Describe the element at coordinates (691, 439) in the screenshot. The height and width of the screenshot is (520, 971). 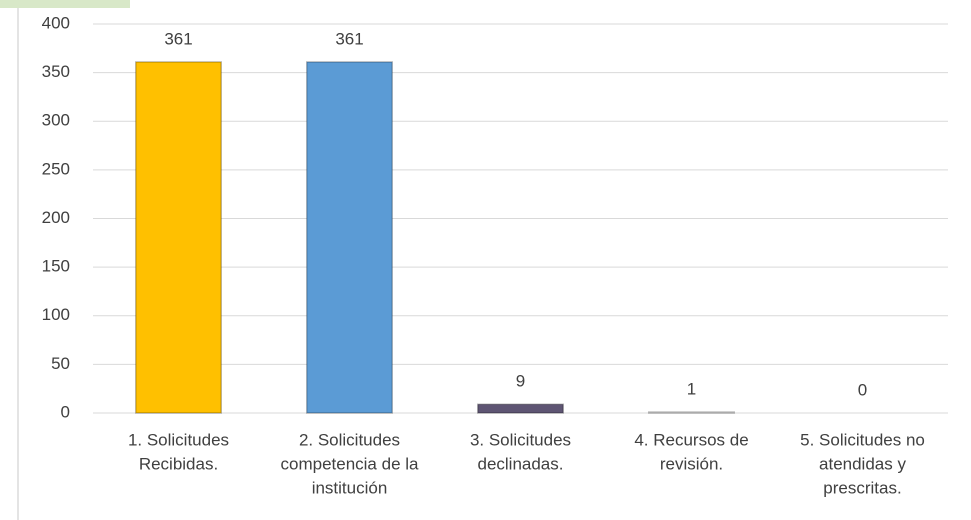
I see `x-tick-label: 4. Recursos de` at that location.